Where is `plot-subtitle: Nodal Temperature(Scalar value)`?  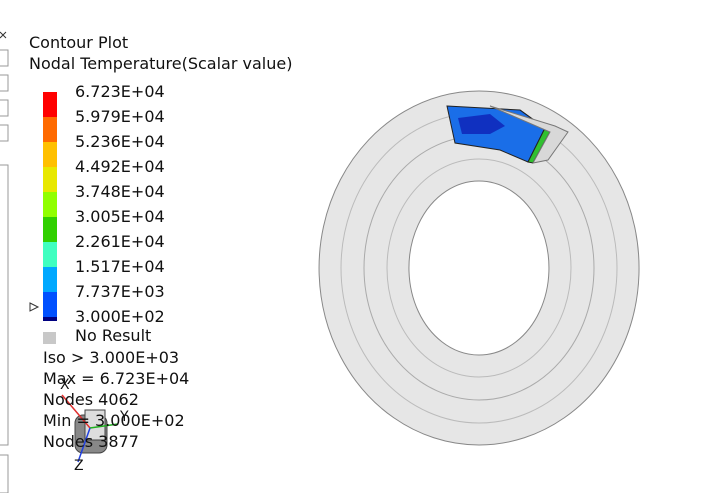
plot-subtitle: Nodal Temperature(Scalar value) is located at coordinates (161, 63).